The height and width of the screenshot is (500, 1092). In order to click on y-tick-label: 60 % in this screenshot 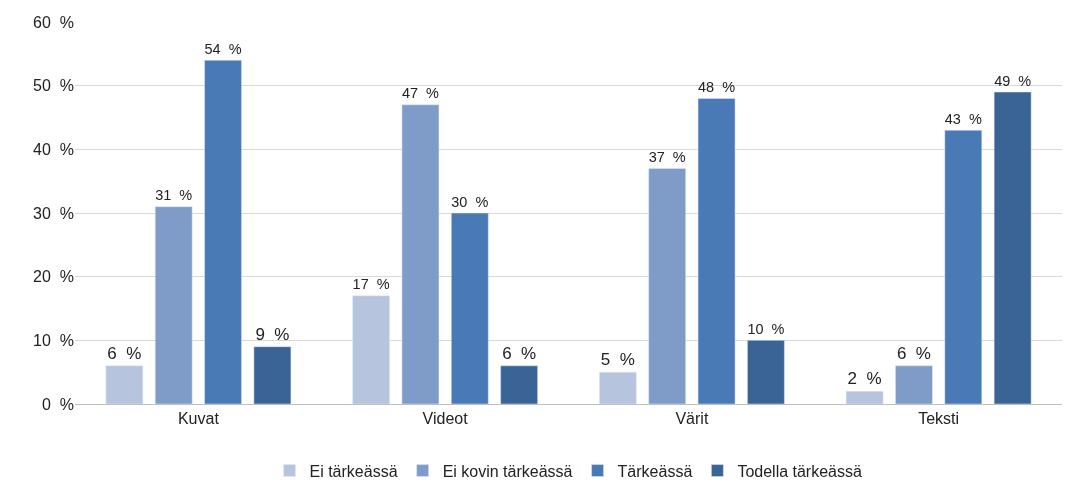, I will do `click(53, 22)`.